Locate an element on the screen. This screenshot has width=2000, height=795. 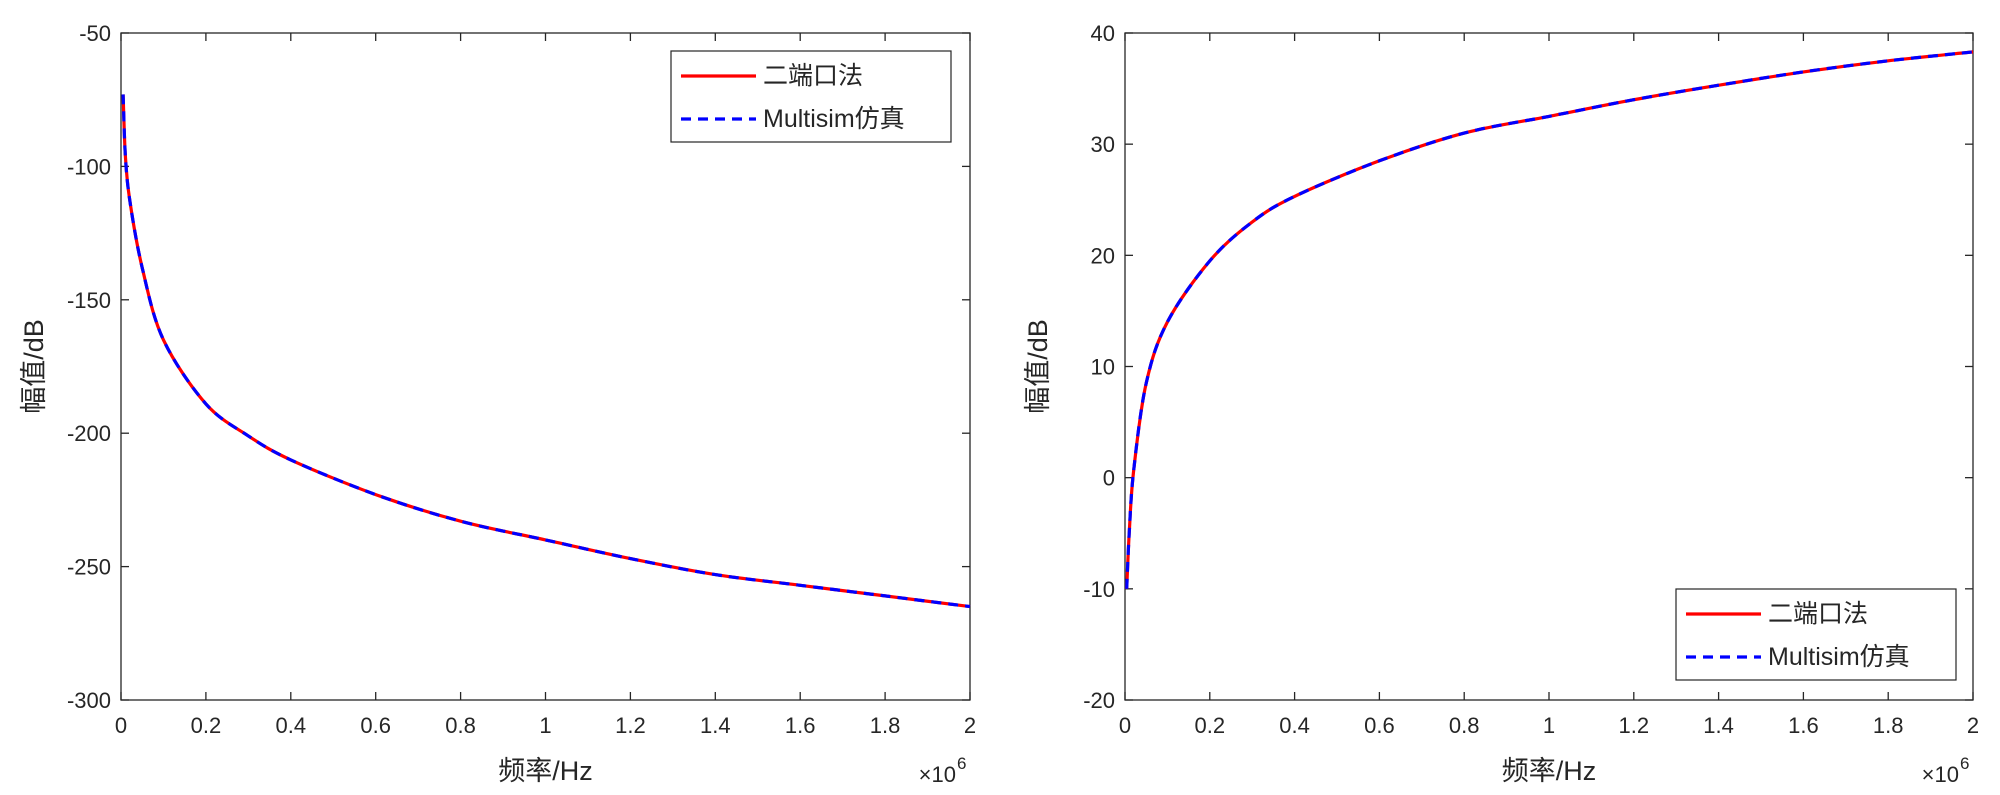
y-tick-label: 40 is located at coordinates (1103, 33).